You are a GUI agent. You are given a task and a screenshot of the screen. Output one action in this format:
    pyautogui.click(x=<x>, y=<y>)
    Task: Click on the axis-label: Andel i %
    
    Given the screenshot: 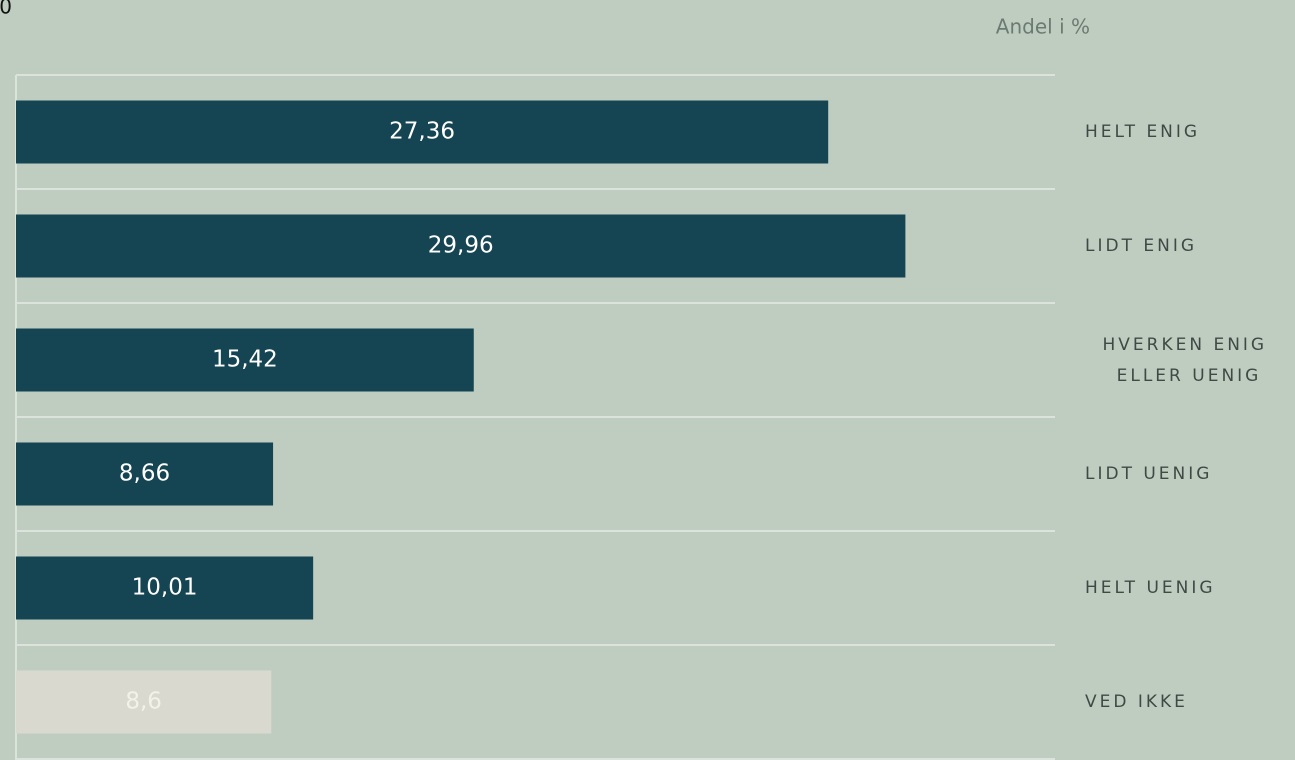 What is the action you would take?
    pyautogui.click(x=1043, y=27)
    